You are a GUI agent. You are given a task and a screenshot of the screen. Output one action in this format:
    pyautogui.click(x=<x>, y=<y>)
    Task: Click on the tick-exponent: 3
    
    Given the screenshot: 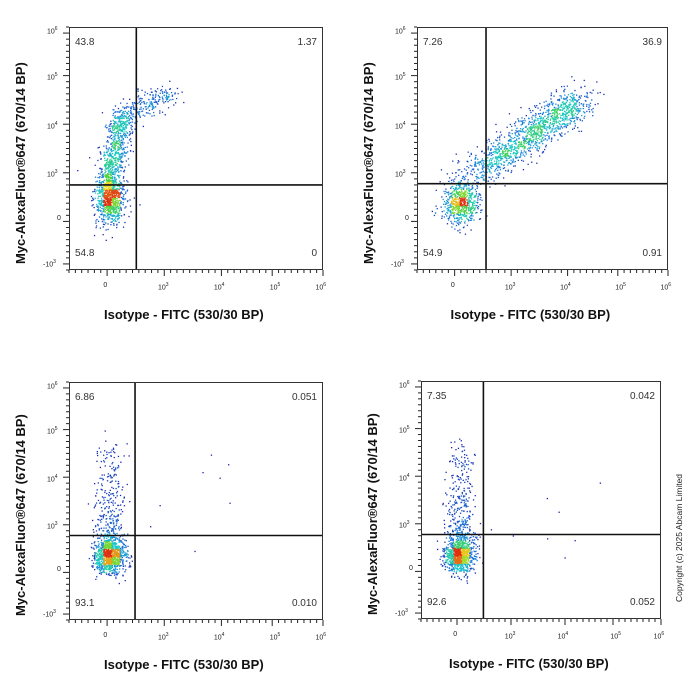 What is the action you would take?
    pyautogui.click(x=167, y=285)
    